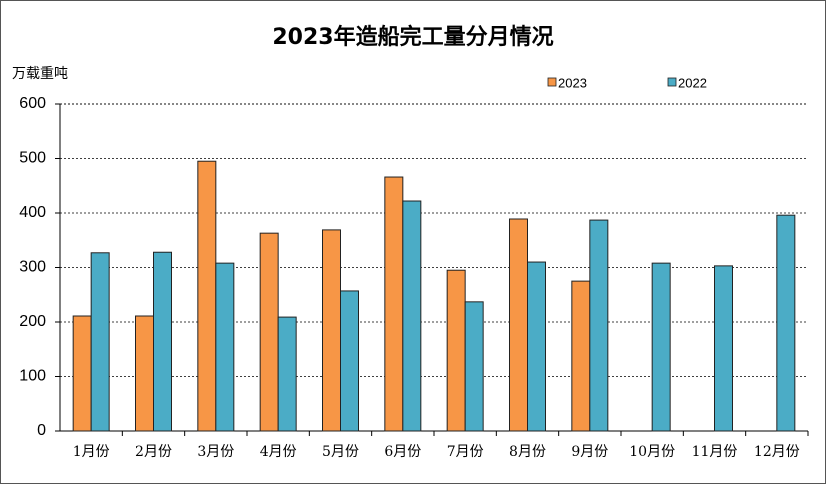 Image resolution: width=827 pixels, height=485 pixels. I want to click on x-tick-label: 1月份, so click(91, 452).